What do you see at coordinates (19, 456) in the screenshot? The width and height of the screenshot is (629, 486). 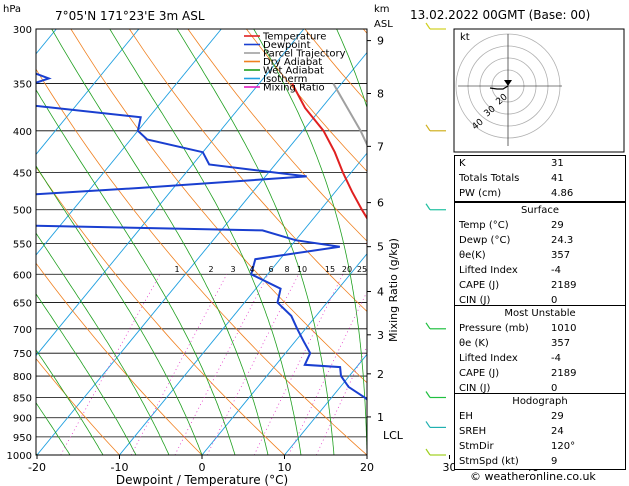 I see `pressure-tick-label: 1000` at bounding box center [19, 456].